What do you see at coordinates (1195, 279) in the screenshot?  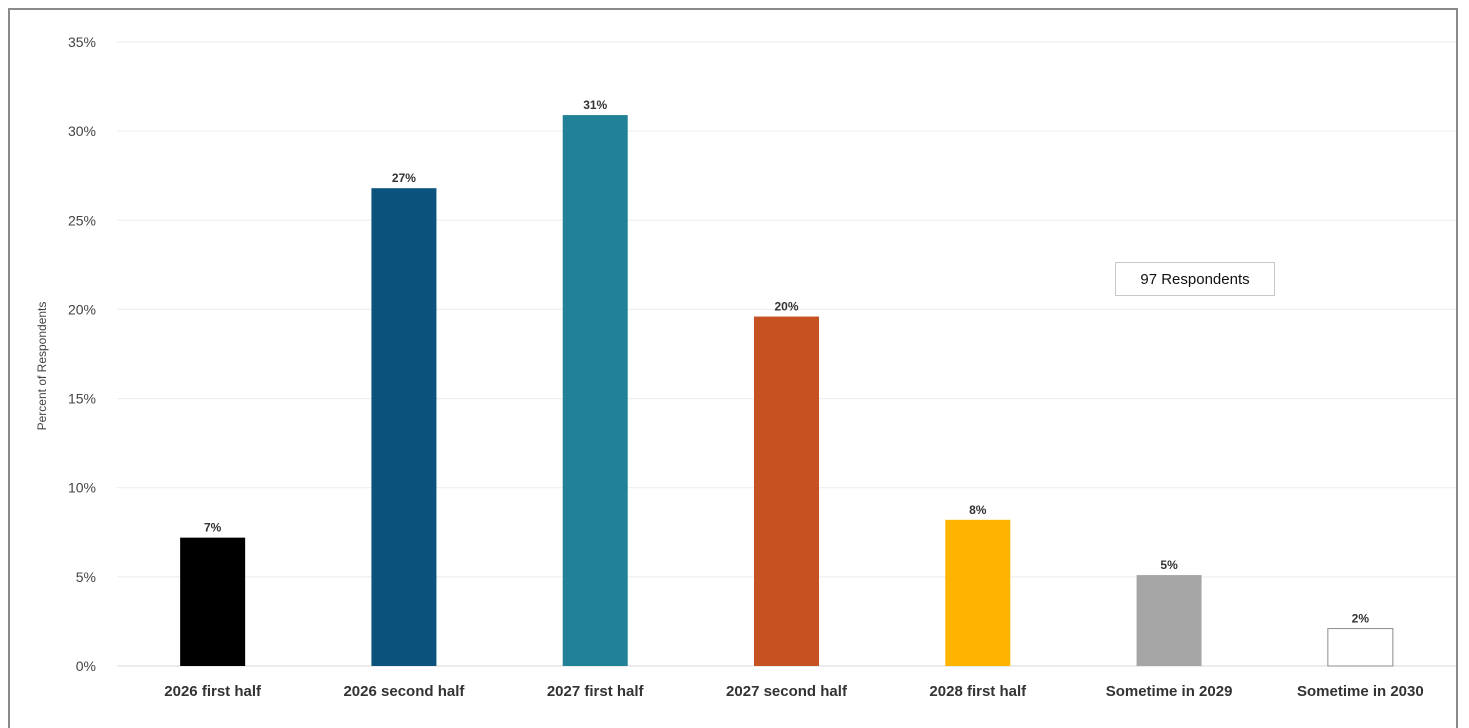 I see `respondents-annotation: 97 Respondents` at bounding box center [1195, 279].